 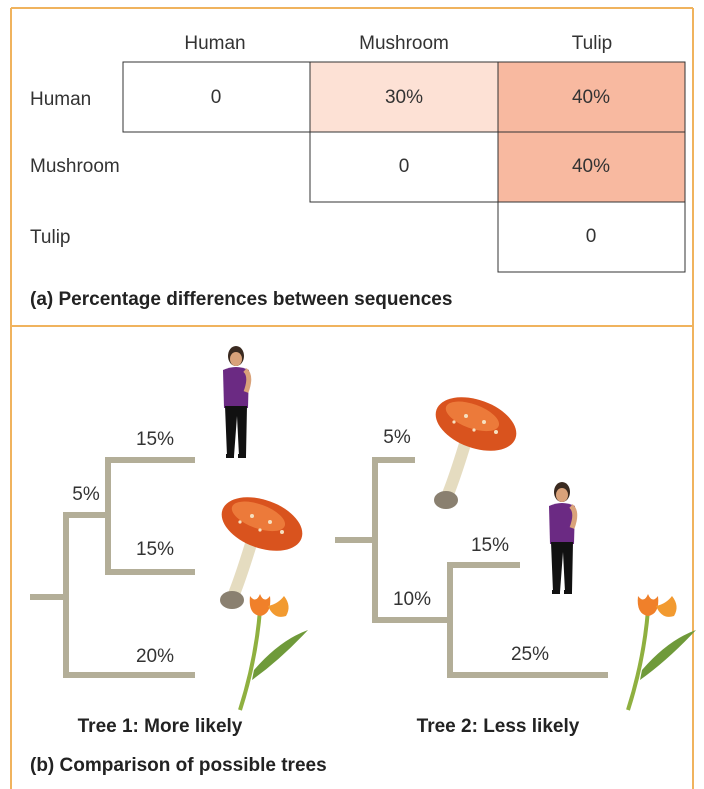 What do you see at coordinates (404, 97) in the screenshot?
I see `cell-text: 30%` at bounding box center [404, 97].